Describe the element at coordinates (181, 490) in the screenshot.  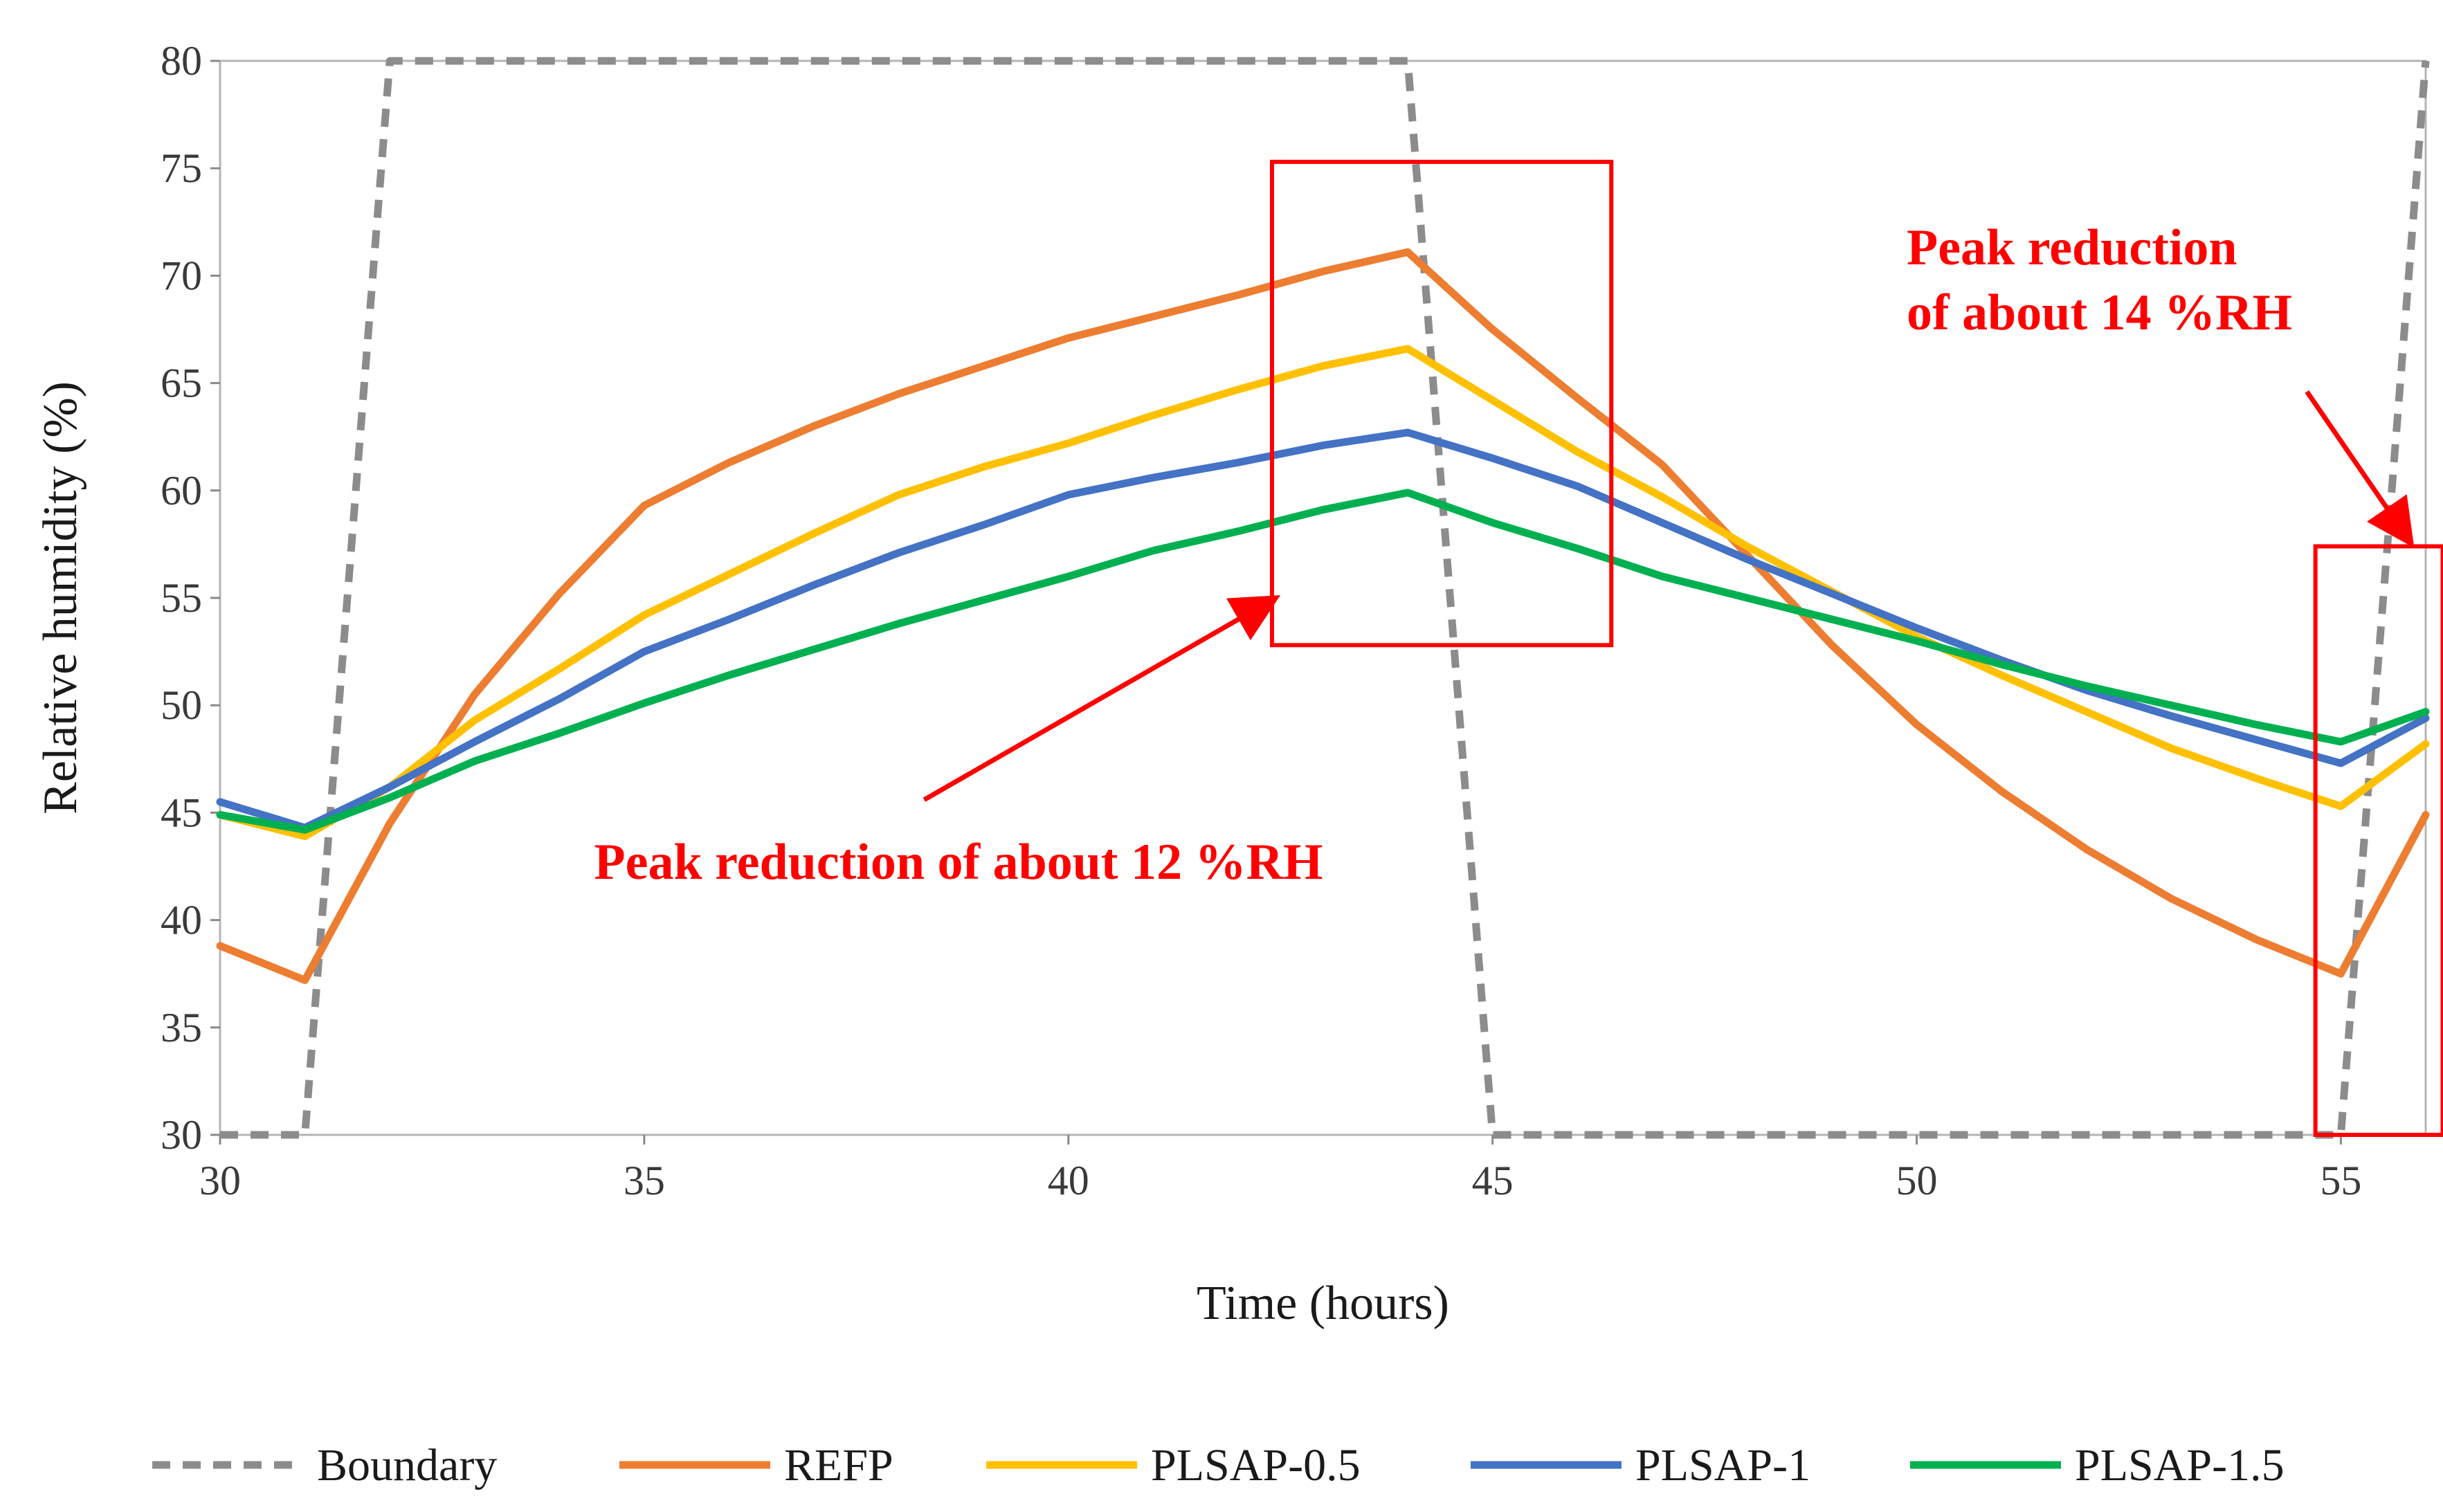
I see `y-tick-label: 60` at that location.